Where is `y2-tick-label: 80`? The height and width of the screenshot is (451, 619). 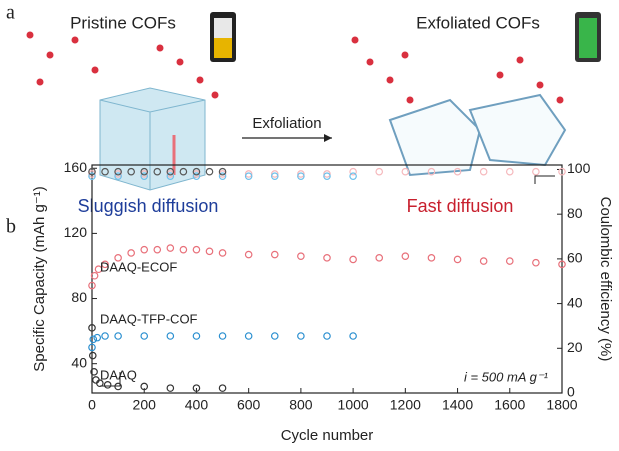 y2-tick-label: 80 is located at coordinates (575, 213).